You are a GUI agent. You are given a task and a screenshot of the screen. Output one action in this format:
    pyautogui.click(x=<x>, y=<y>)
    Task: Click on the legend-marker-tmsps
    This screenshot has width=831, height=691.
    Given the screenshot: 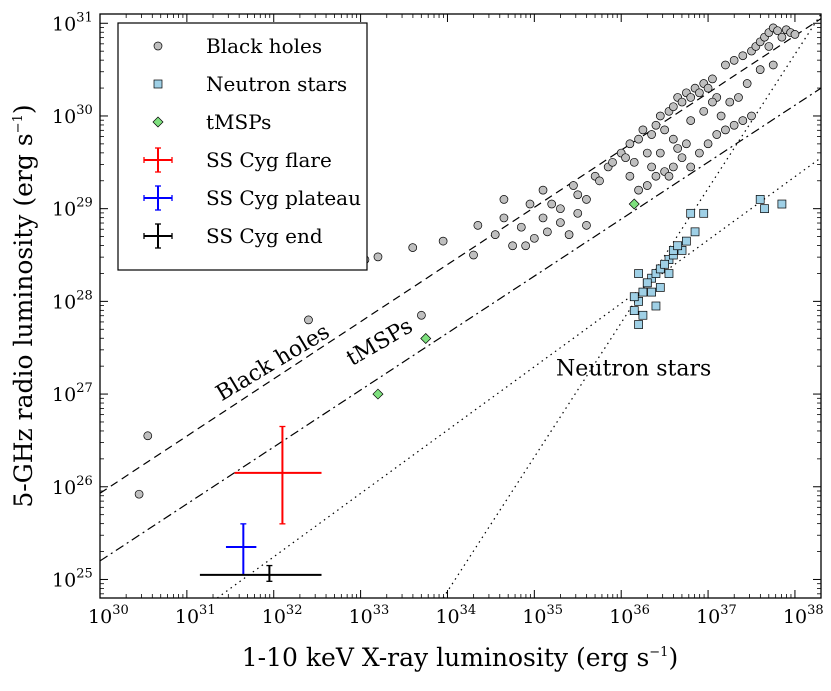 What is the action you would take?
    pyautogui.click(x=158, y=122)
    